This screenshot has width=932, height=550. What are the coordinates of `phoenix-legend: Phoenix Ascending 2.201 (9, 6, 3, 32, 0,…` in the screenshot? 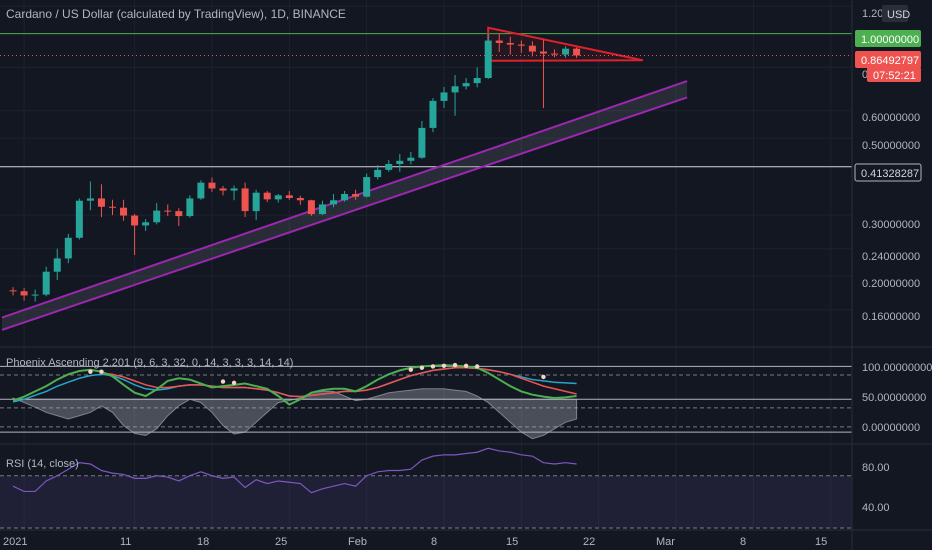 It's located at (149, 363).